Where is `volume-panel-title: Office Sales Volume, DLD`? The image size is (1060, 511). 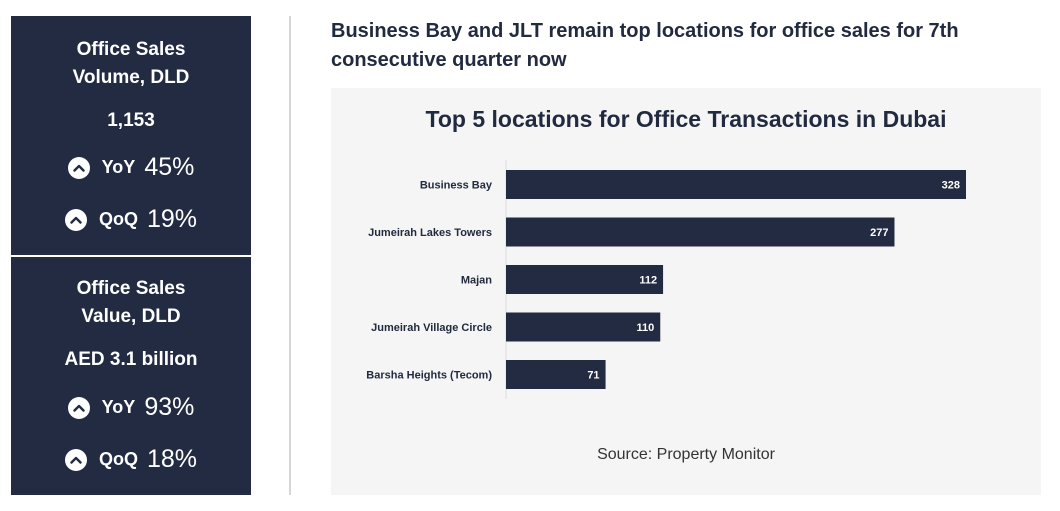
volume-panel-title: Office Sales Volume, DLD is located at coordinates (131, 64).